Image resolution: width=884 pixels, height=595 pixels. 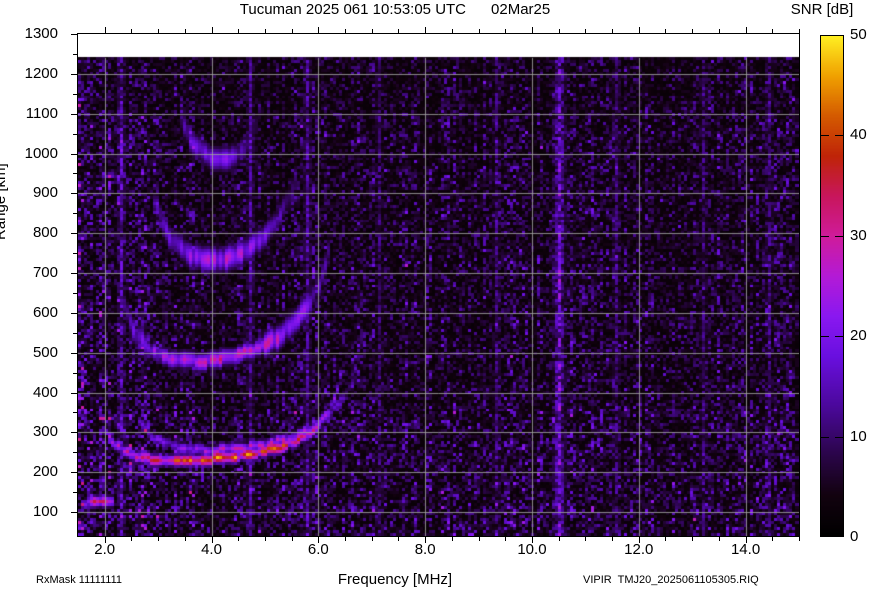 I want to click on y-axis-tick-400: 400, so click(x=45, y=392).